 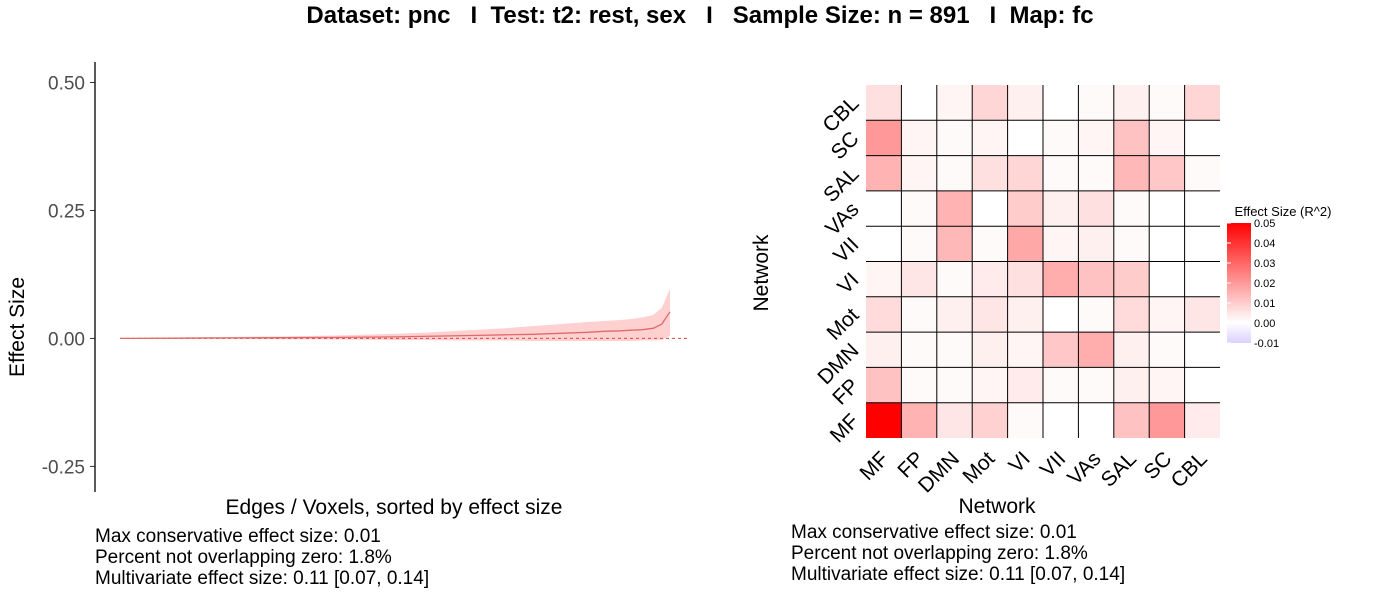 What do you see at coordinates (1264, 244) in the screenshot?
I see `legend-tick-label: 0.04` at bounding box center [1264, 244].